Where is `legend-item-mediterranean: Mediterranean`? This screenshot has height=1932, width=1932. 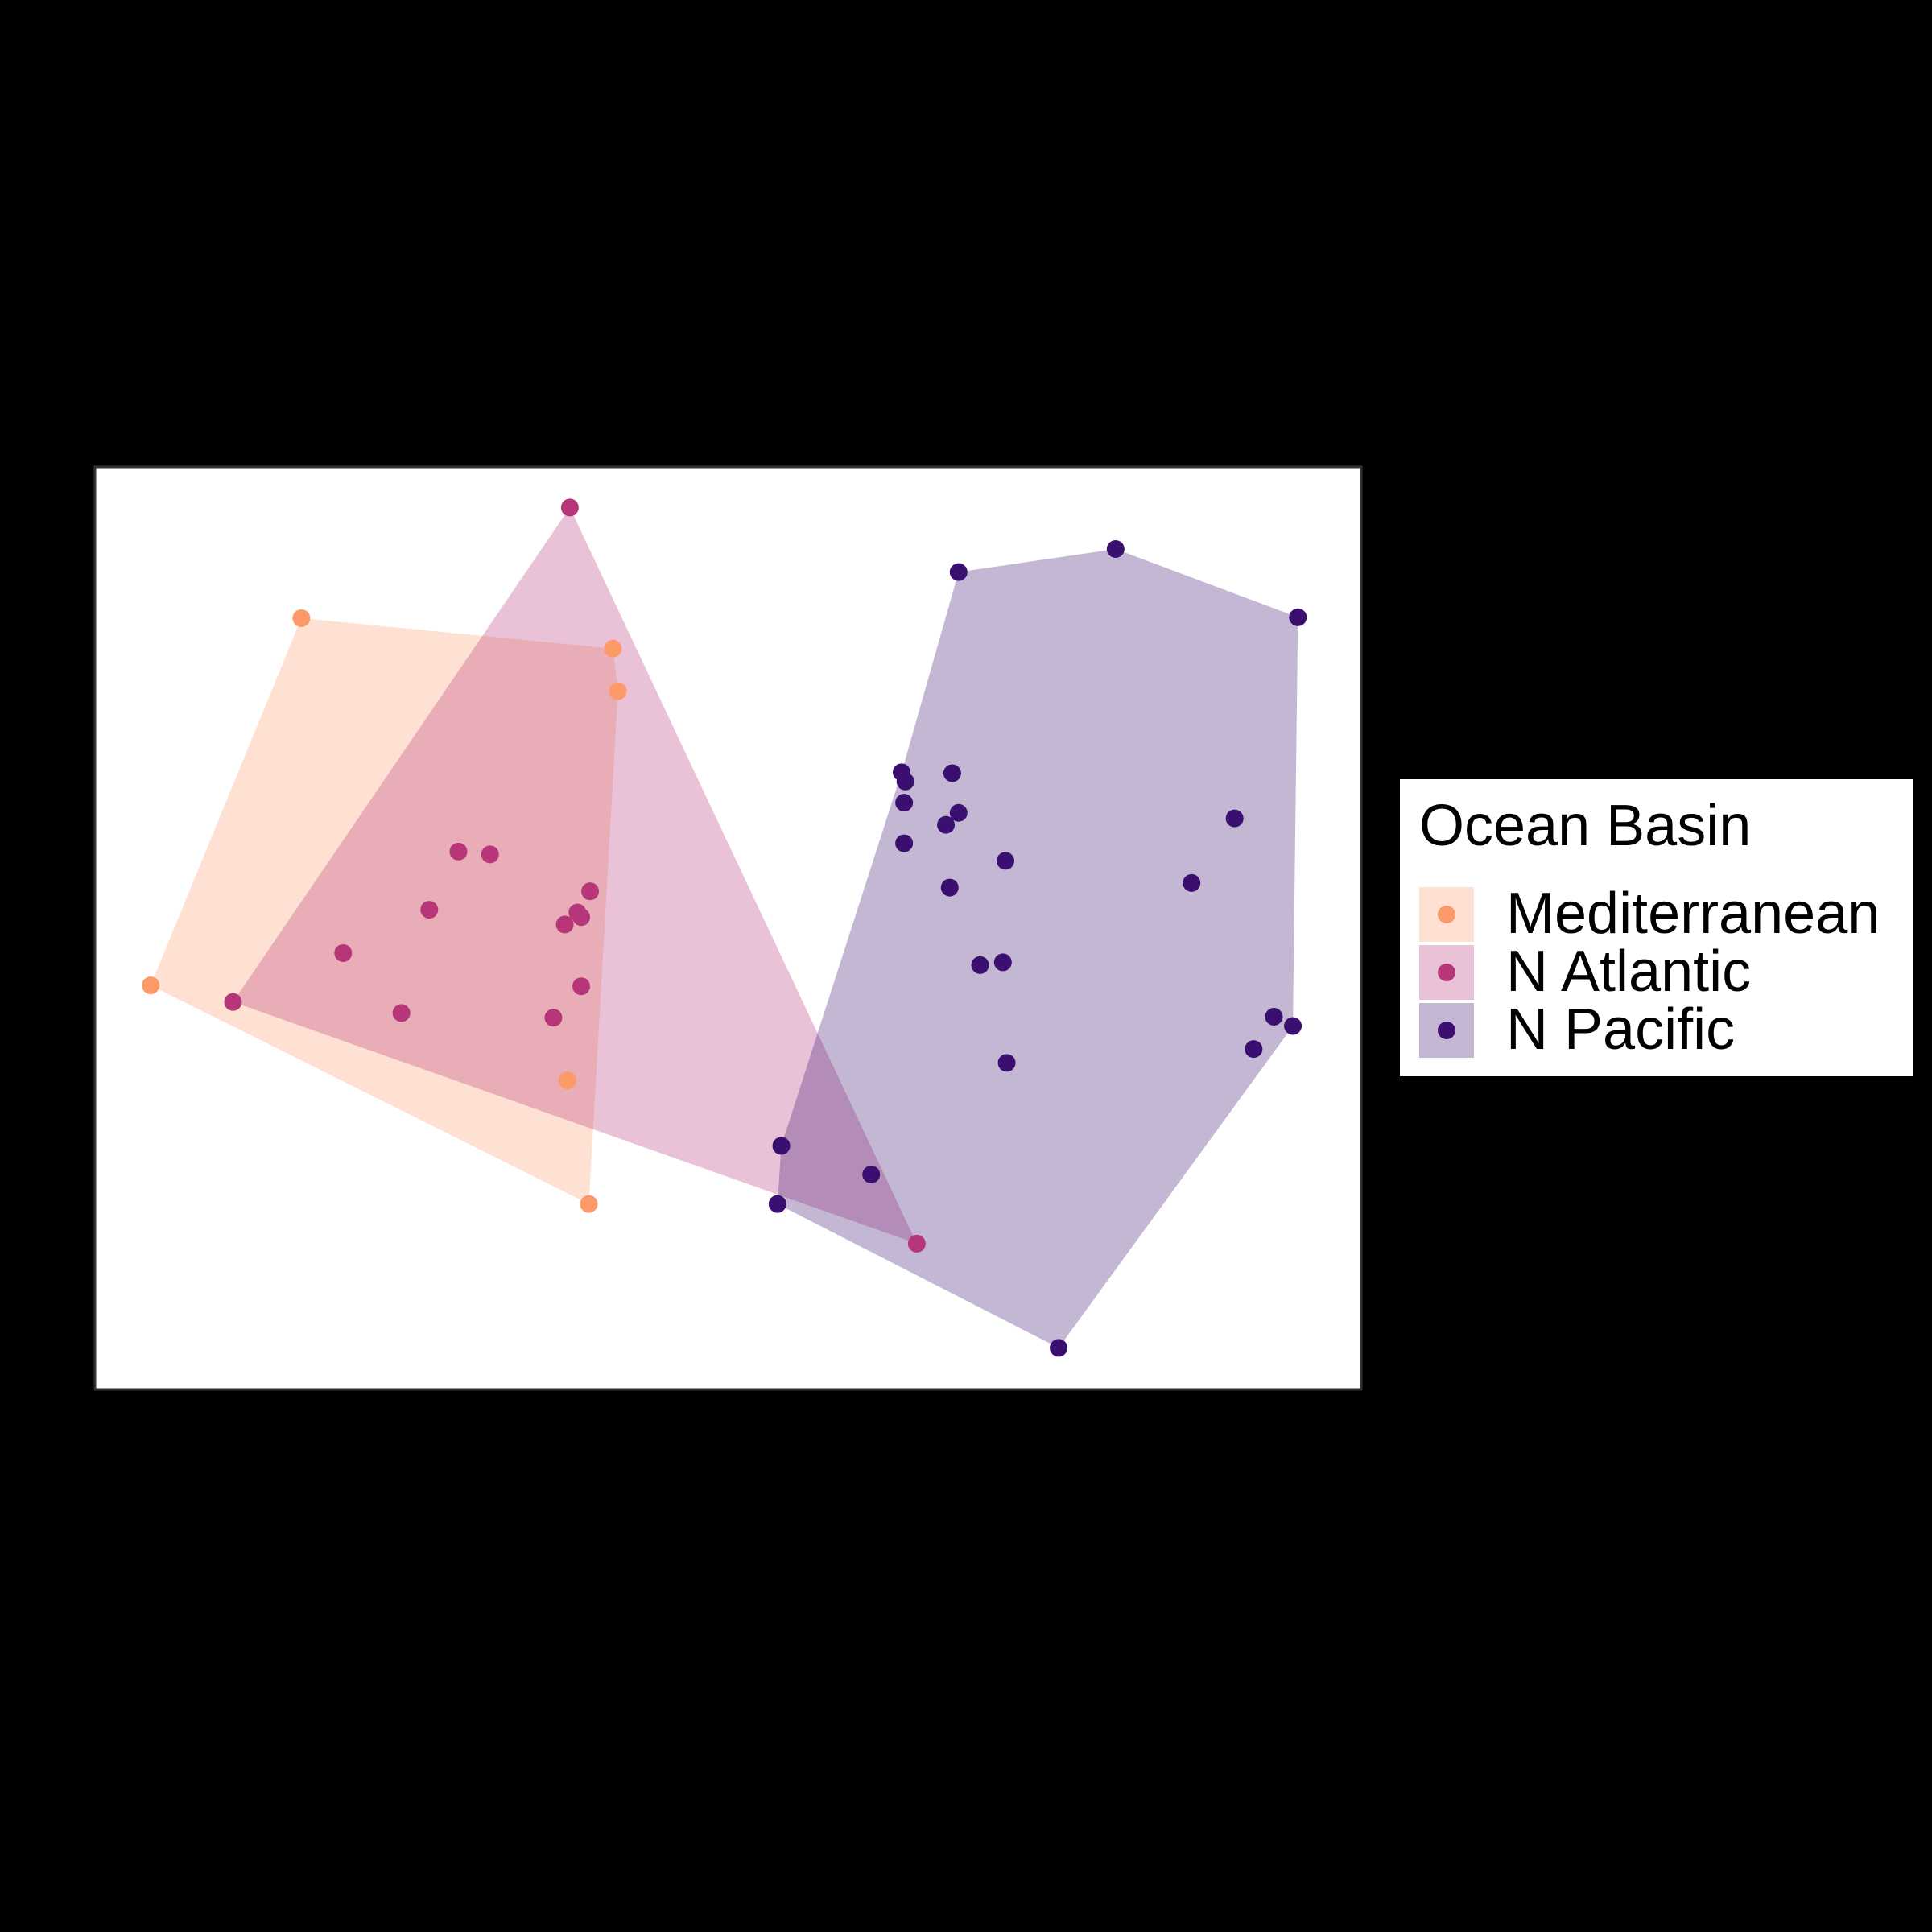
legend-item-mediterranean: Mediterranean is located at coordinates (1660, 913).